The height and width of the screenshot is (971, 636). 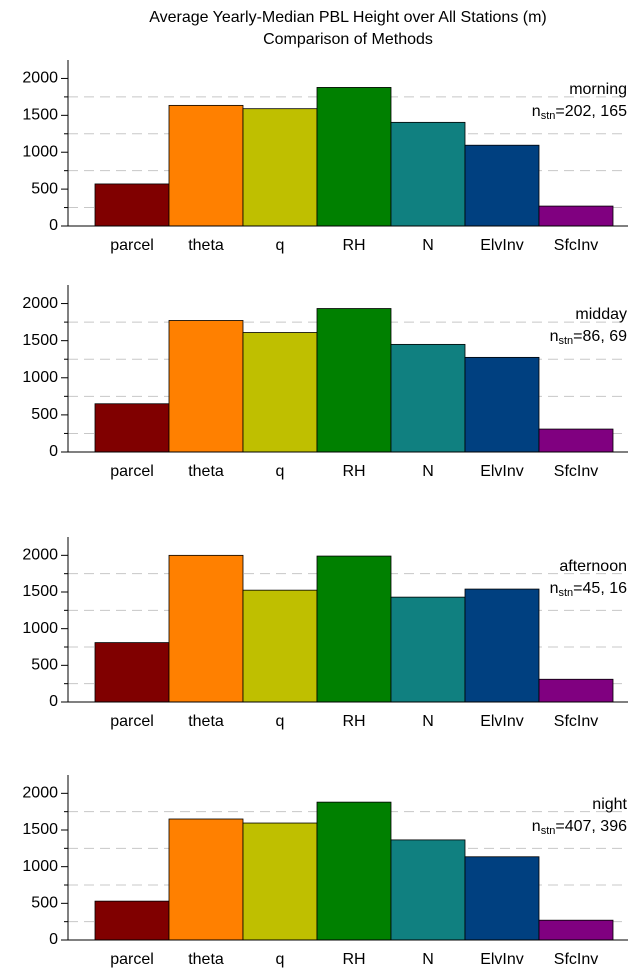 What do you see at coordinates (600, 588) in the screenshot?
I see `station-count-value: =45, 16` at bounding box center [600, 588].